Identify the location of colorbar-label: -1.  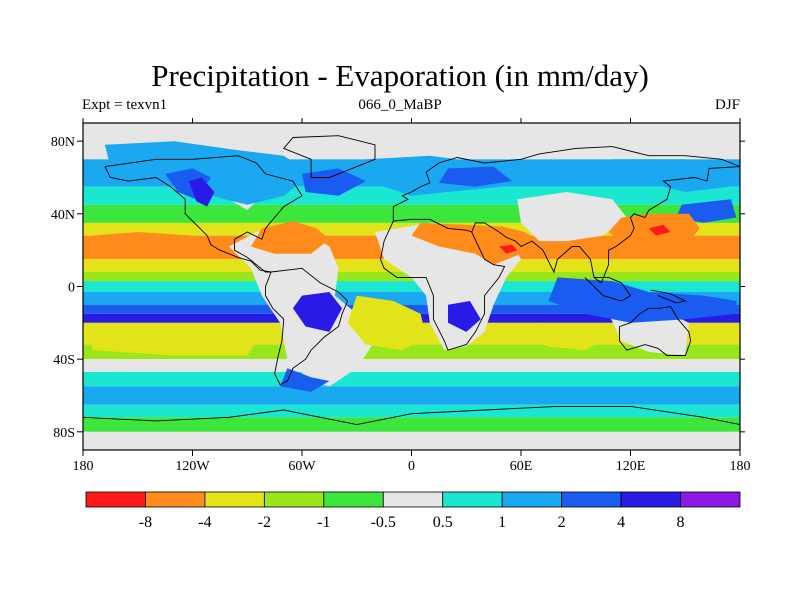
(323, 522).